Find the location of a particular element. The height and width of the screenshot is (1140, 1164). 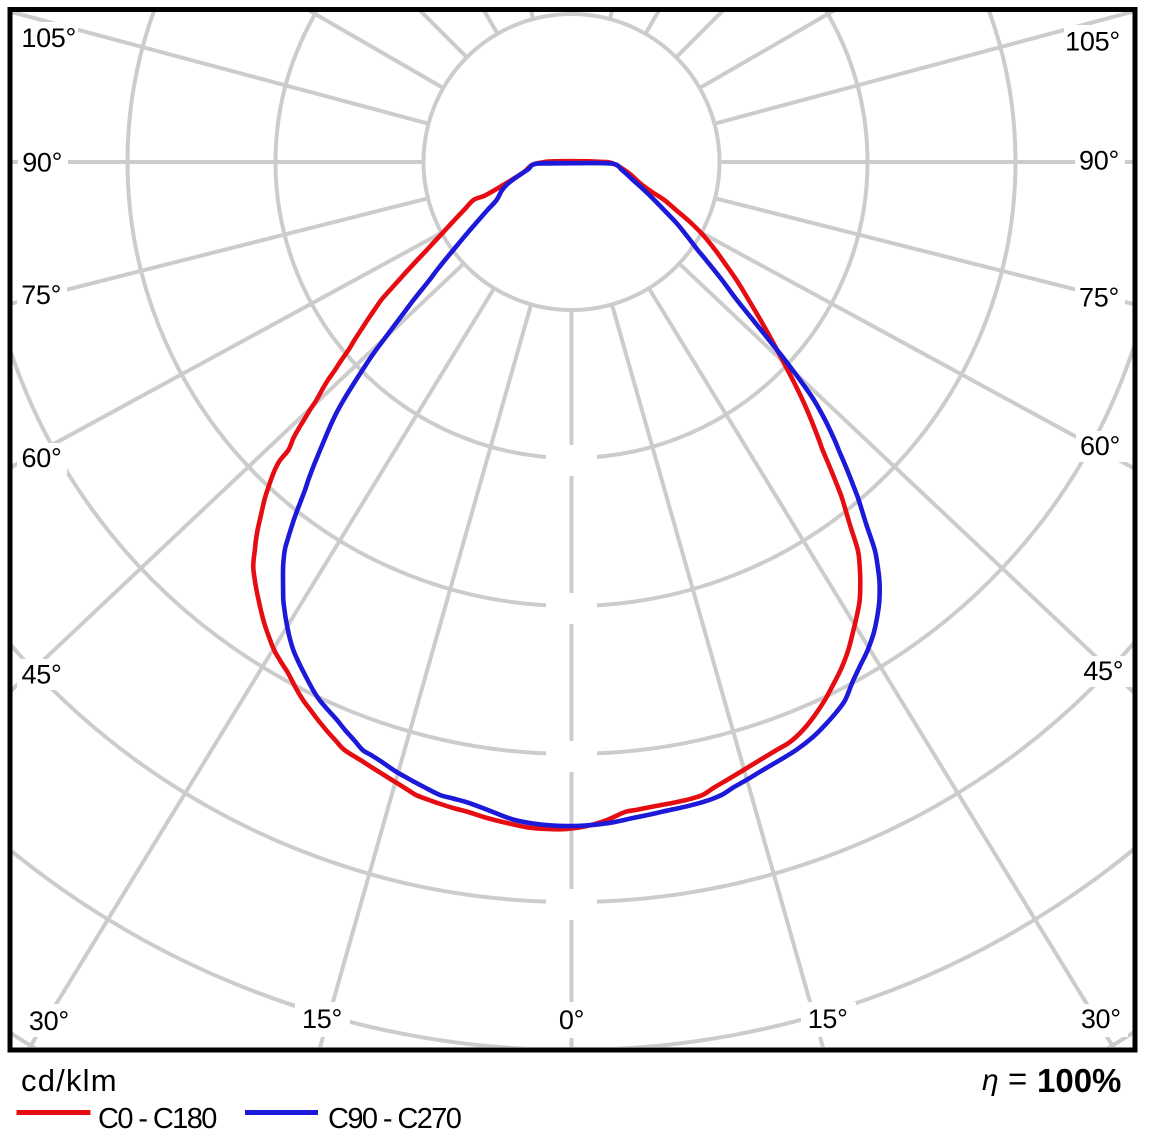

svg-text: C0 - C180 is located at coordinates (157, 1119).